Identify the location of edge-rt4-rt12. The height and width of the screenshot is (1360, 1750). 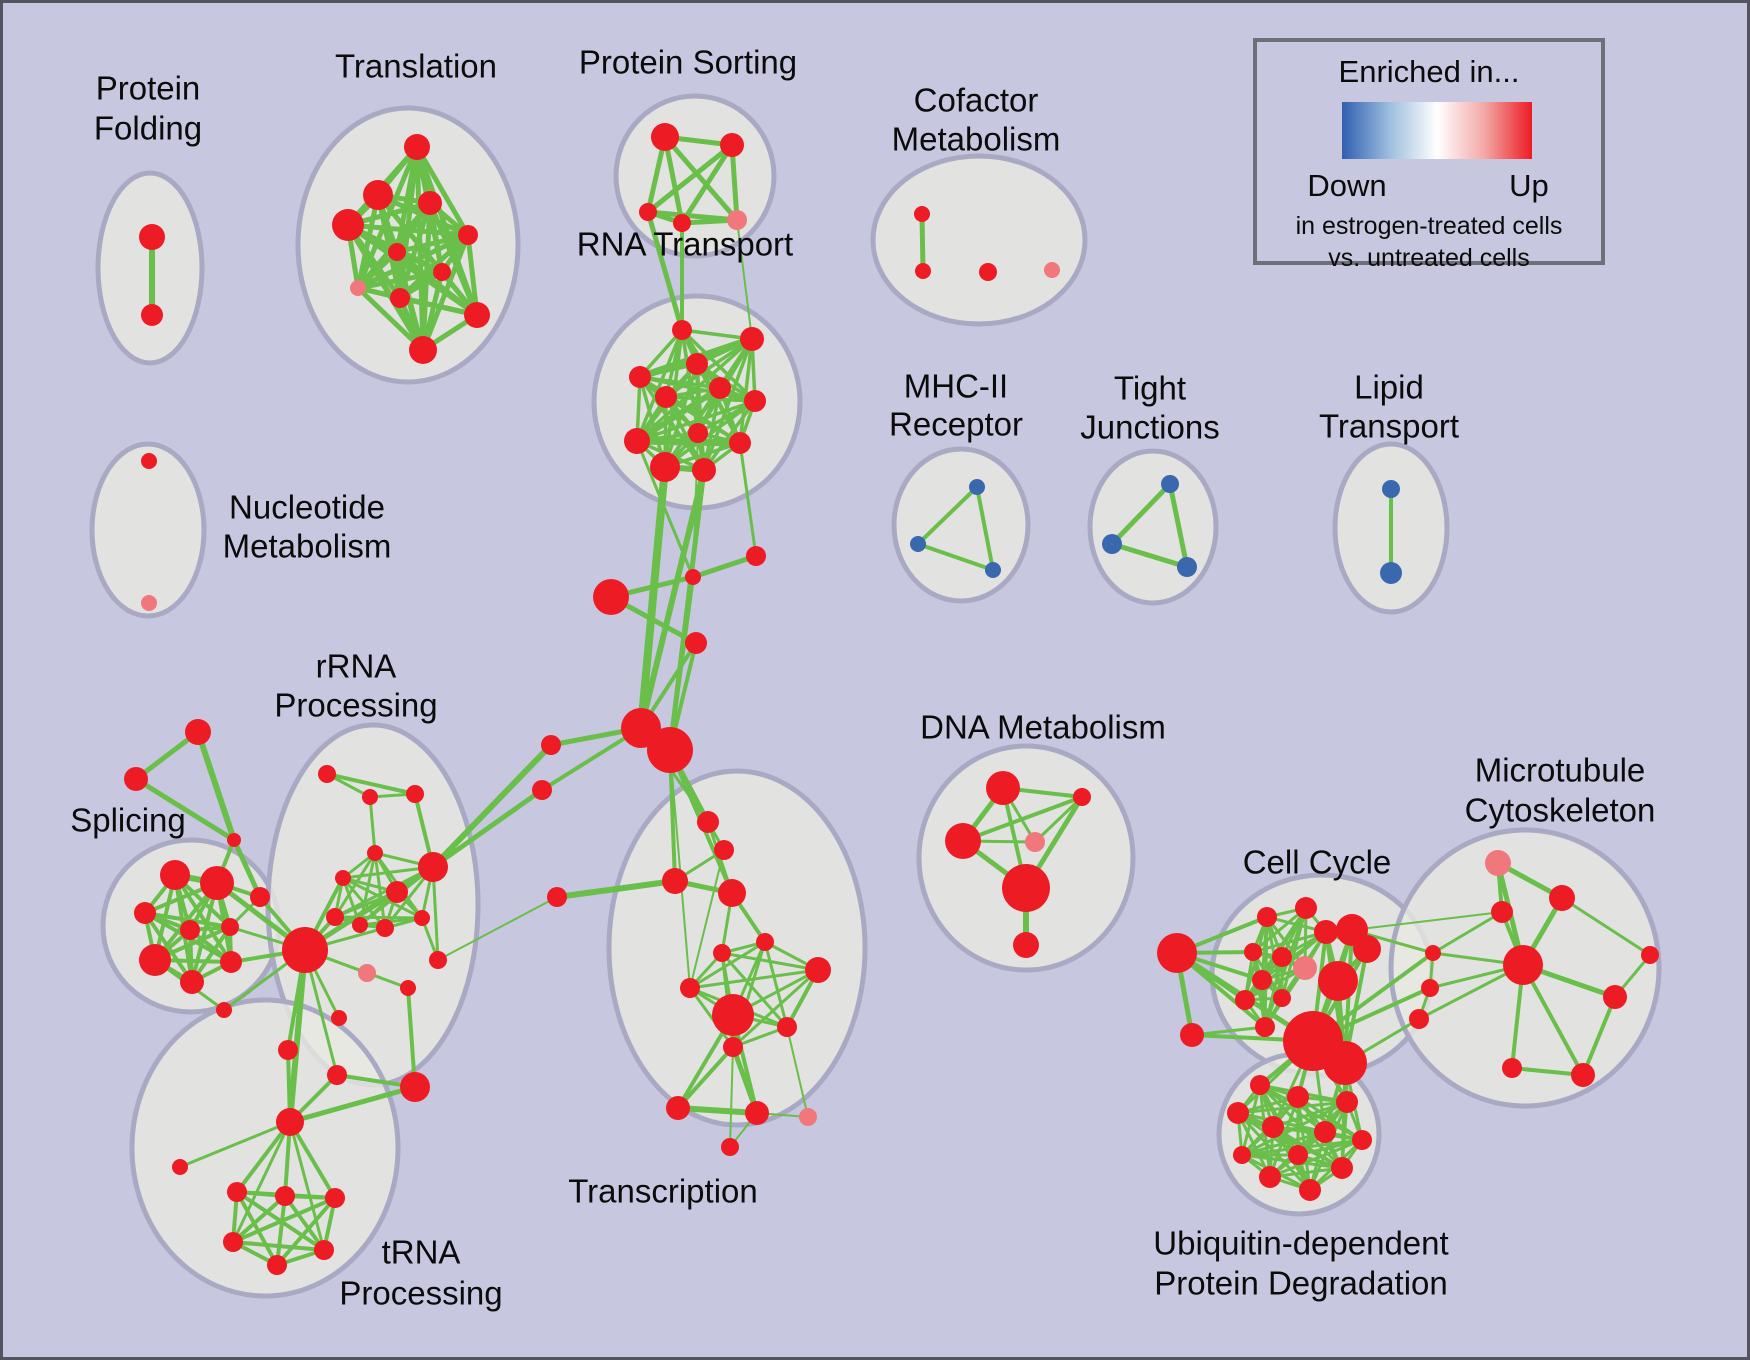
(672, 423).